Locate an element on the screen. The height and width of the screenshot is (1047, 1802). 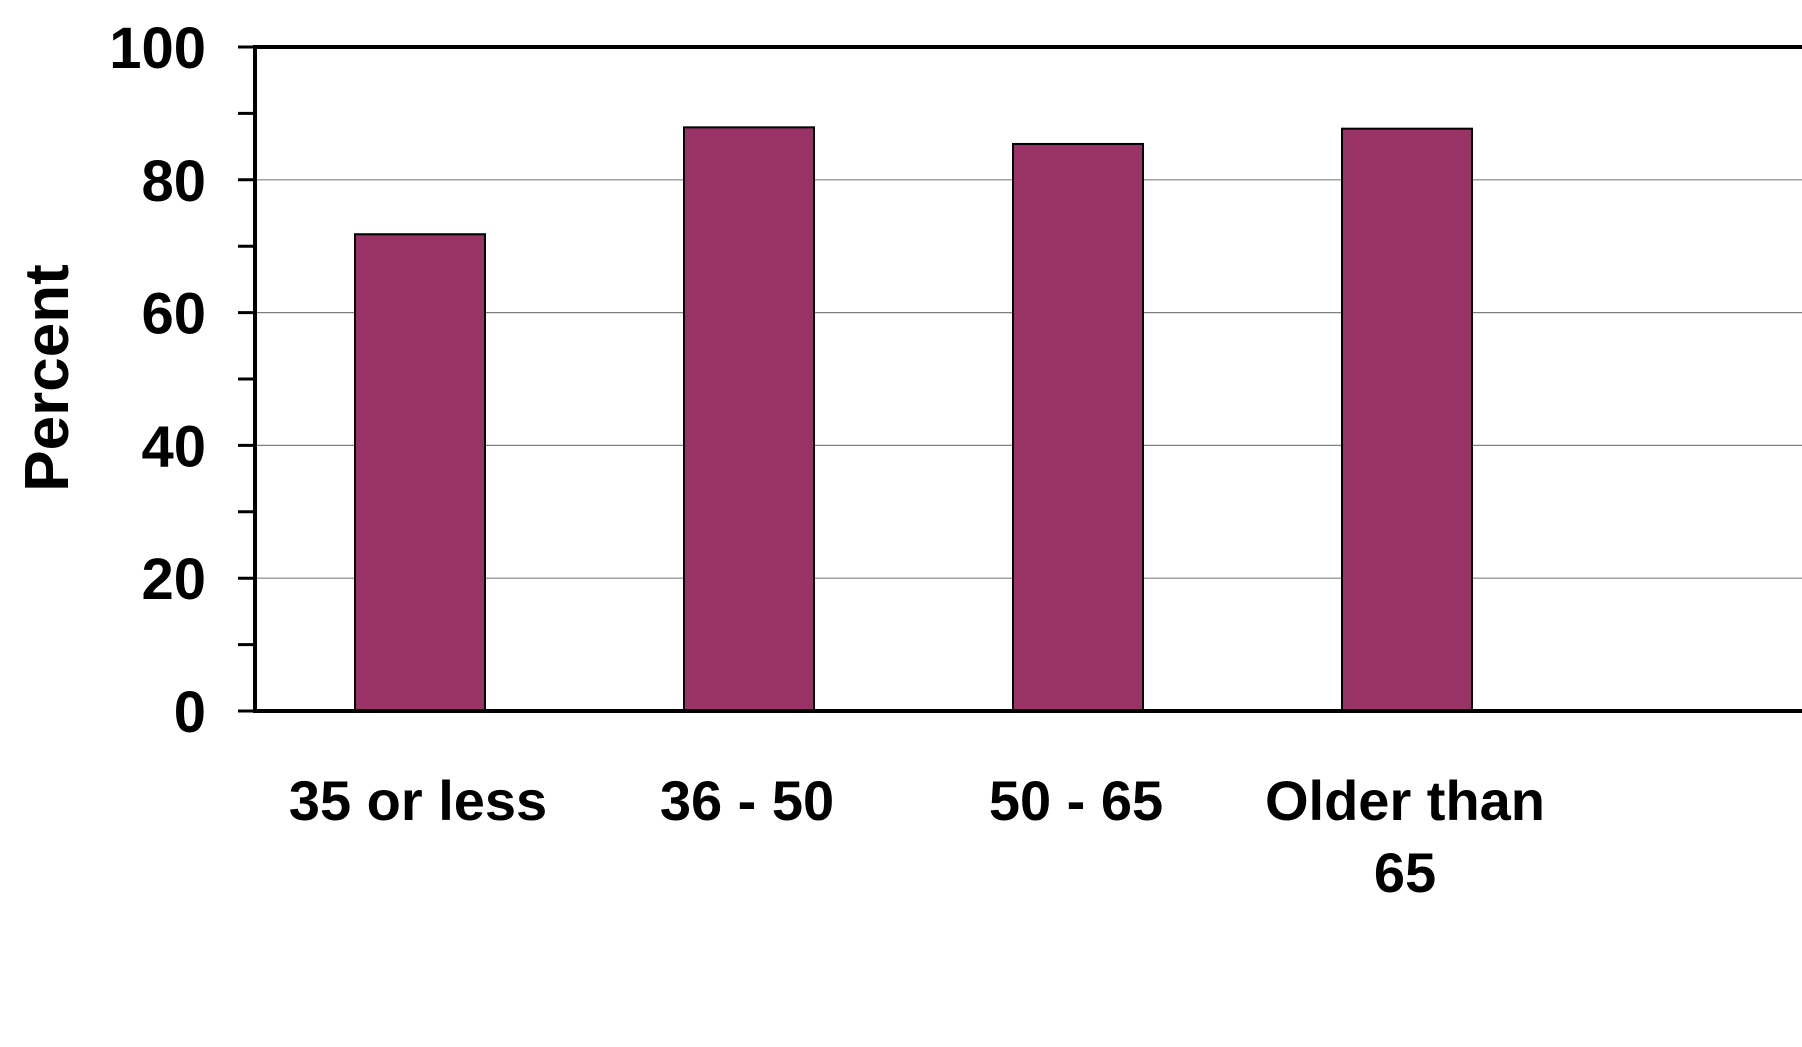
x-tick-label: 50 - 65 is located at coordinates (1076, 800).